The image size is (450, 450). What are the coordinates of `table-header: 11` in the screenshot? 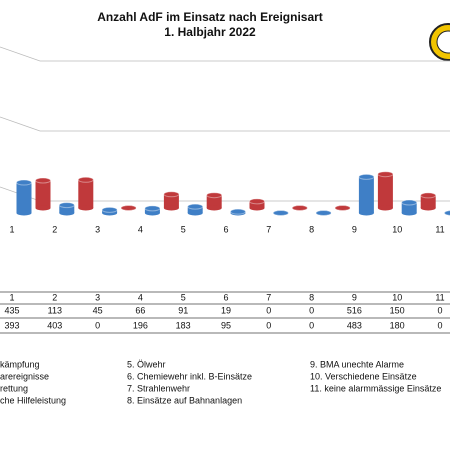 It's located at (439, 297).